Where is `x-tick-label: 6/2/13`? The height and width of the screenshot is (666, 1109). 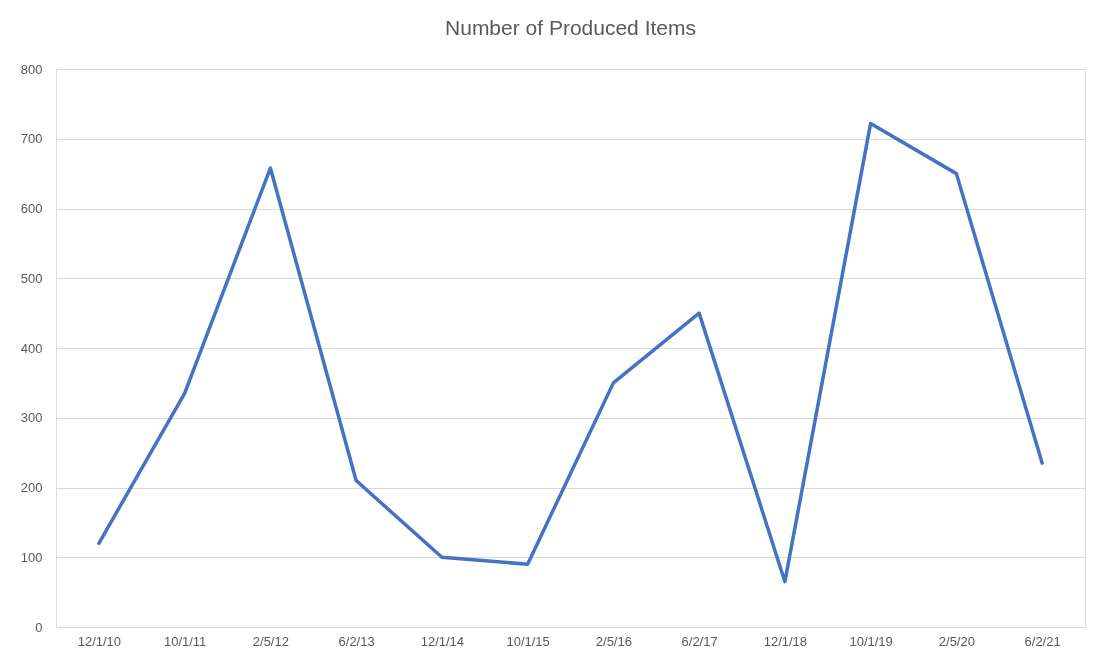
x-tick-label: 6/2/13 is located at coordinates (356, 641).